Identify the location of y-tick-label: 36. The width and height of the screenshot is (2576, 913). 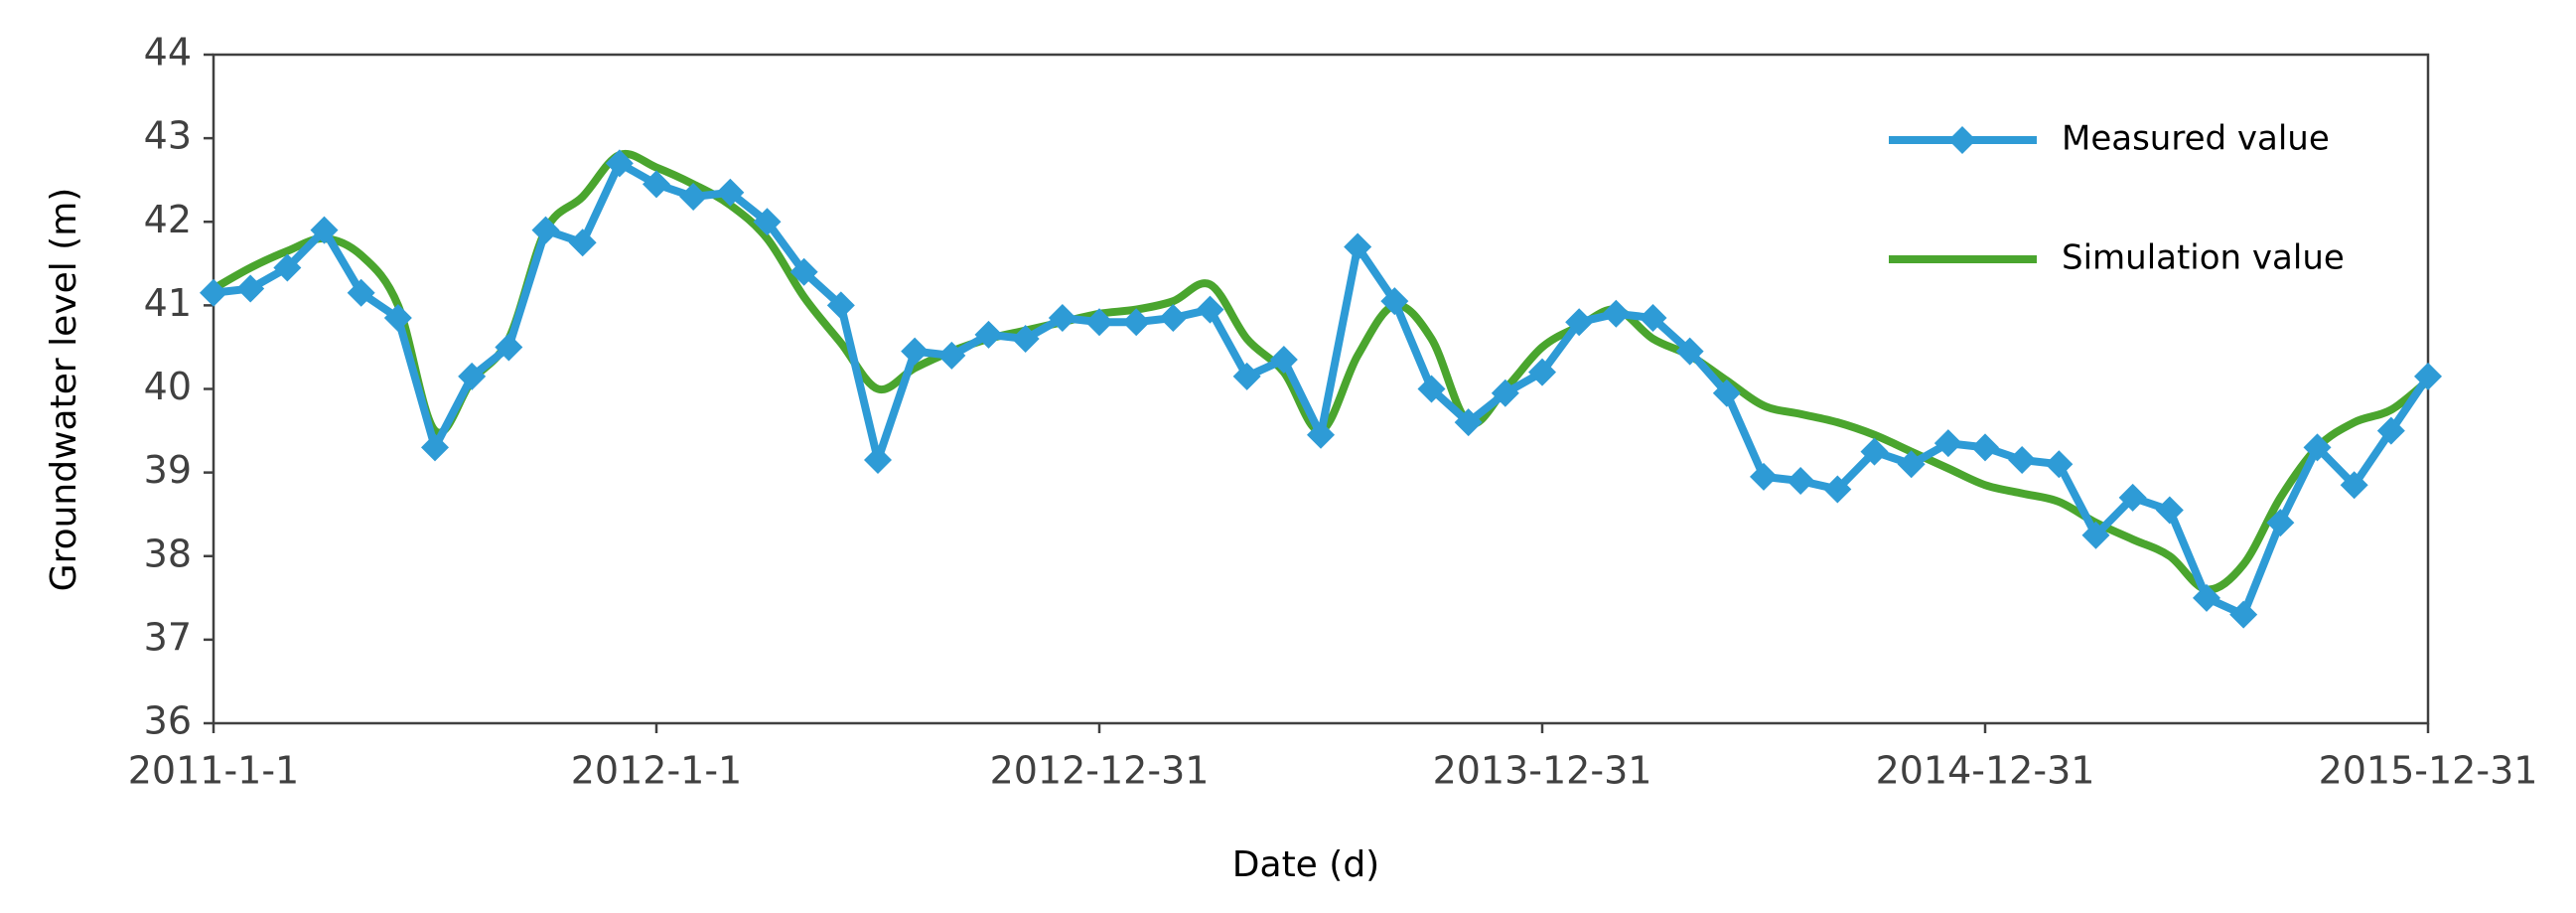
(168, 721).